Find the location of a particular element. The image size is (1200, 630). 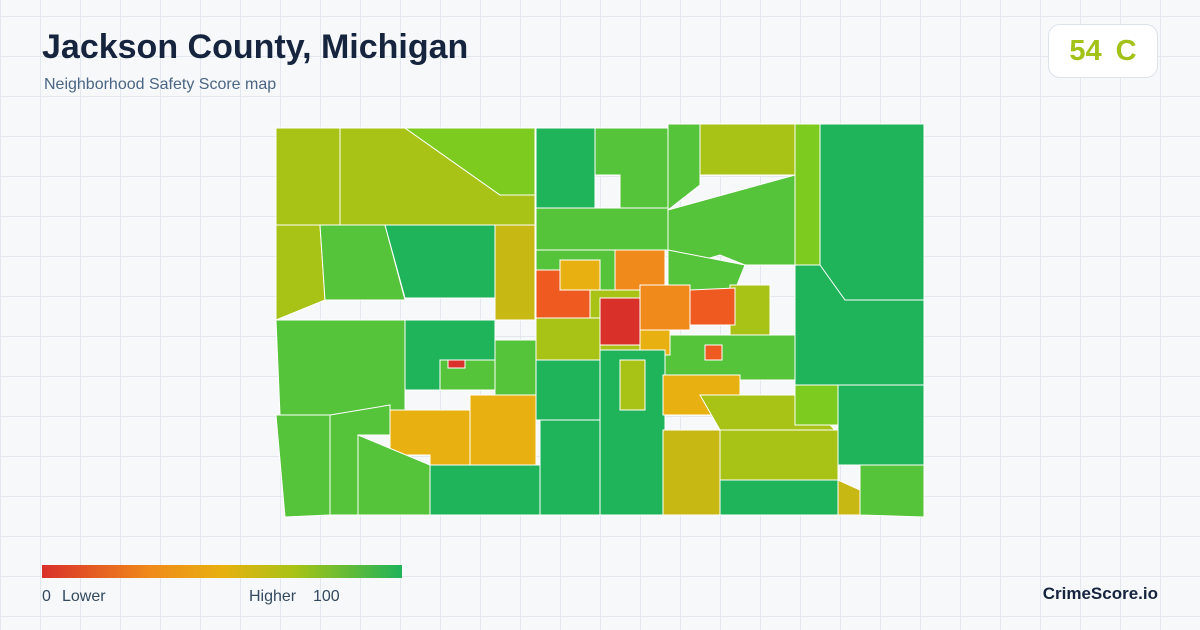

legend-max-label: Higher is located at coordinates (273, 596).